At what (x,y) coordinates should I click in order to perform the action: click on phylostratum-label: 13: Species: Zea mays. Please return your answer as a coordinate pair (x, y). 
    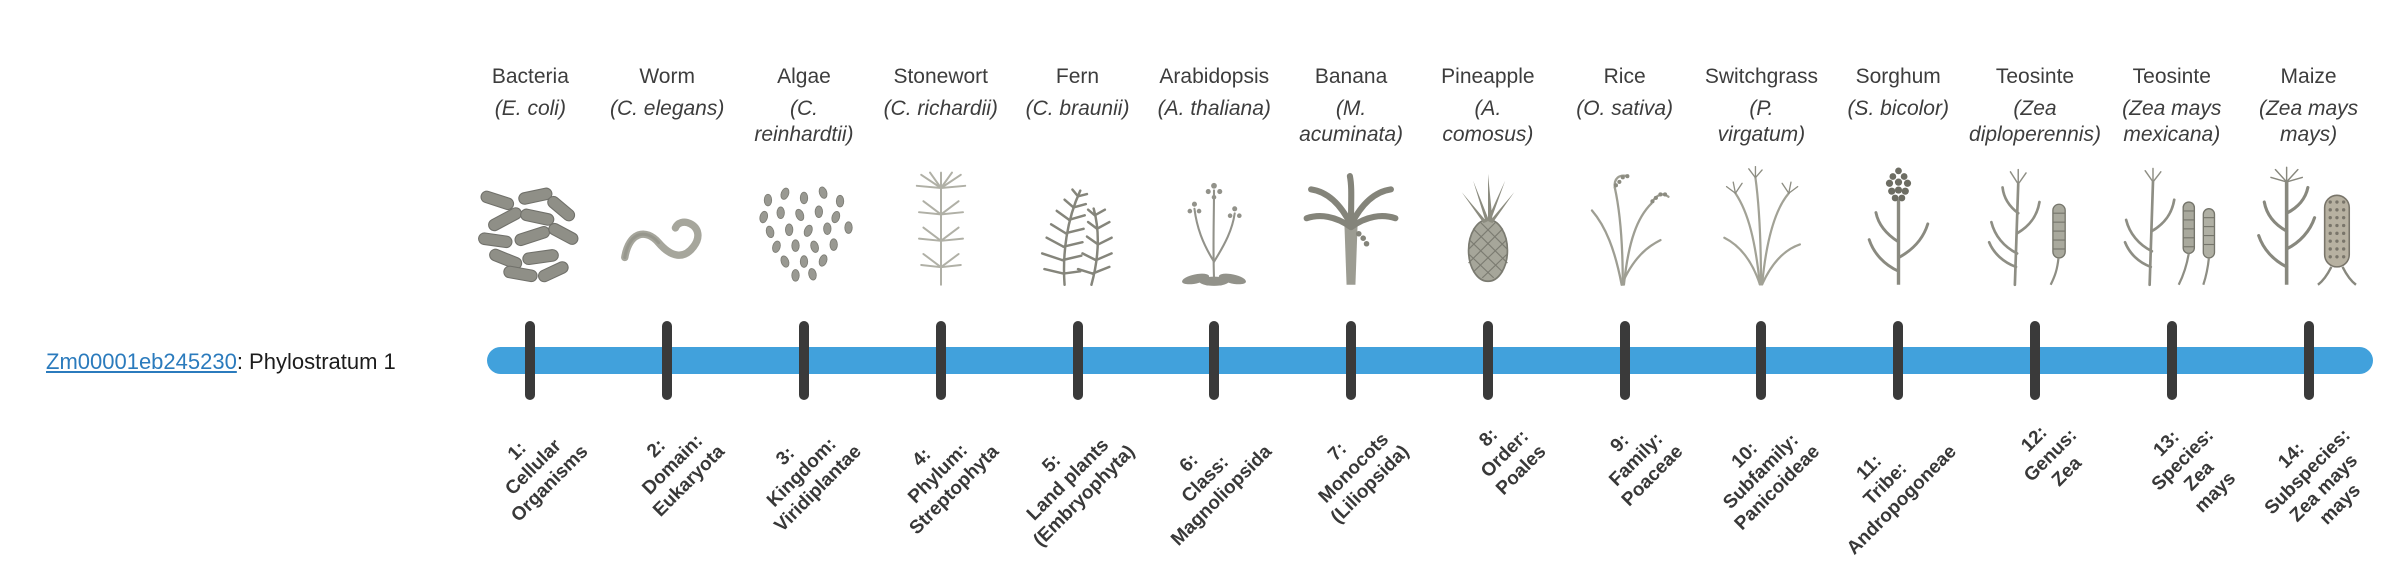
    Looking at the image, I should click on (2193, 471).